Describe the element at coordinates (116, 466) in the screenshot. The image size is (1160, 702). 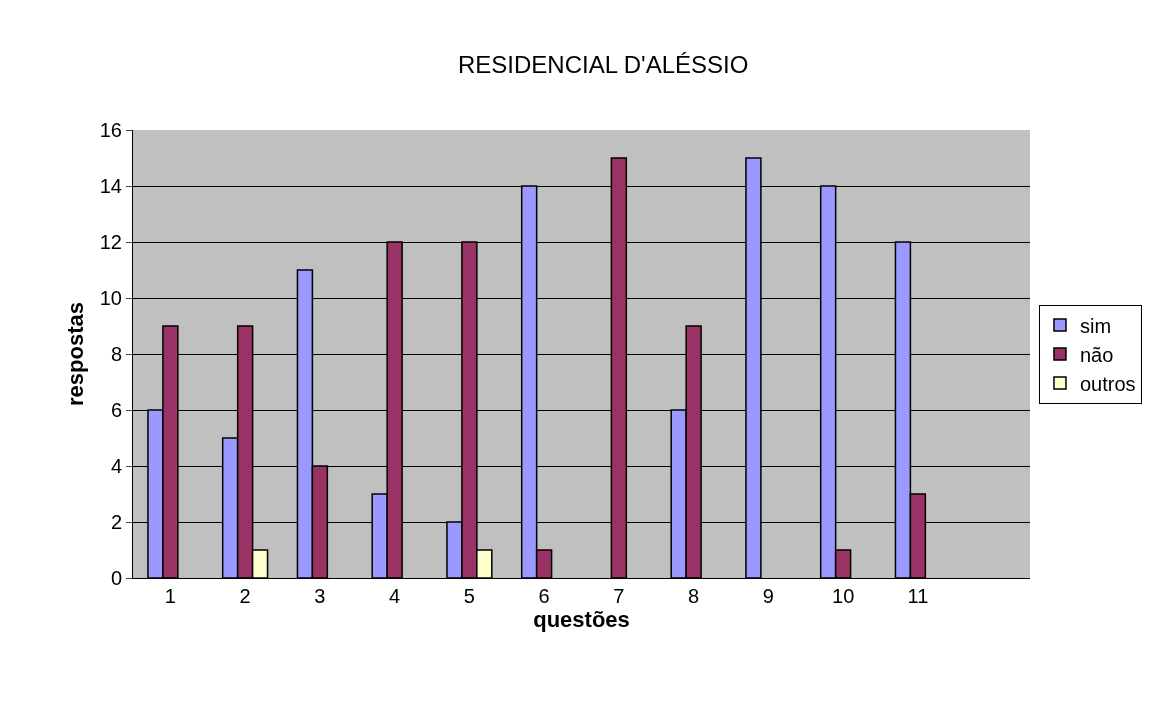
I see `y-tick-label: 4` at that location.